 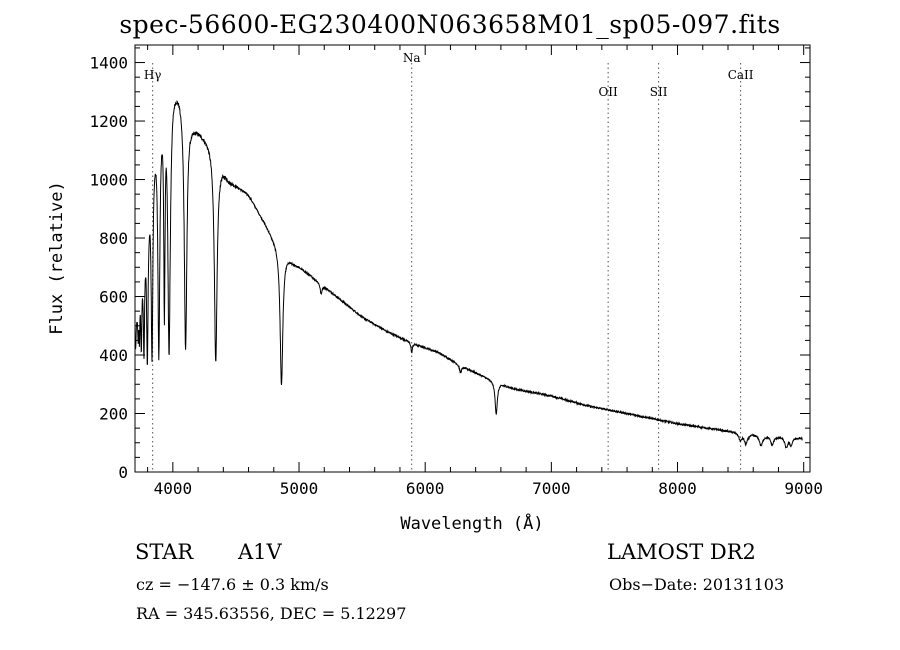 I want to click on line-marker-label: CaII, so click(x=741, y=75).